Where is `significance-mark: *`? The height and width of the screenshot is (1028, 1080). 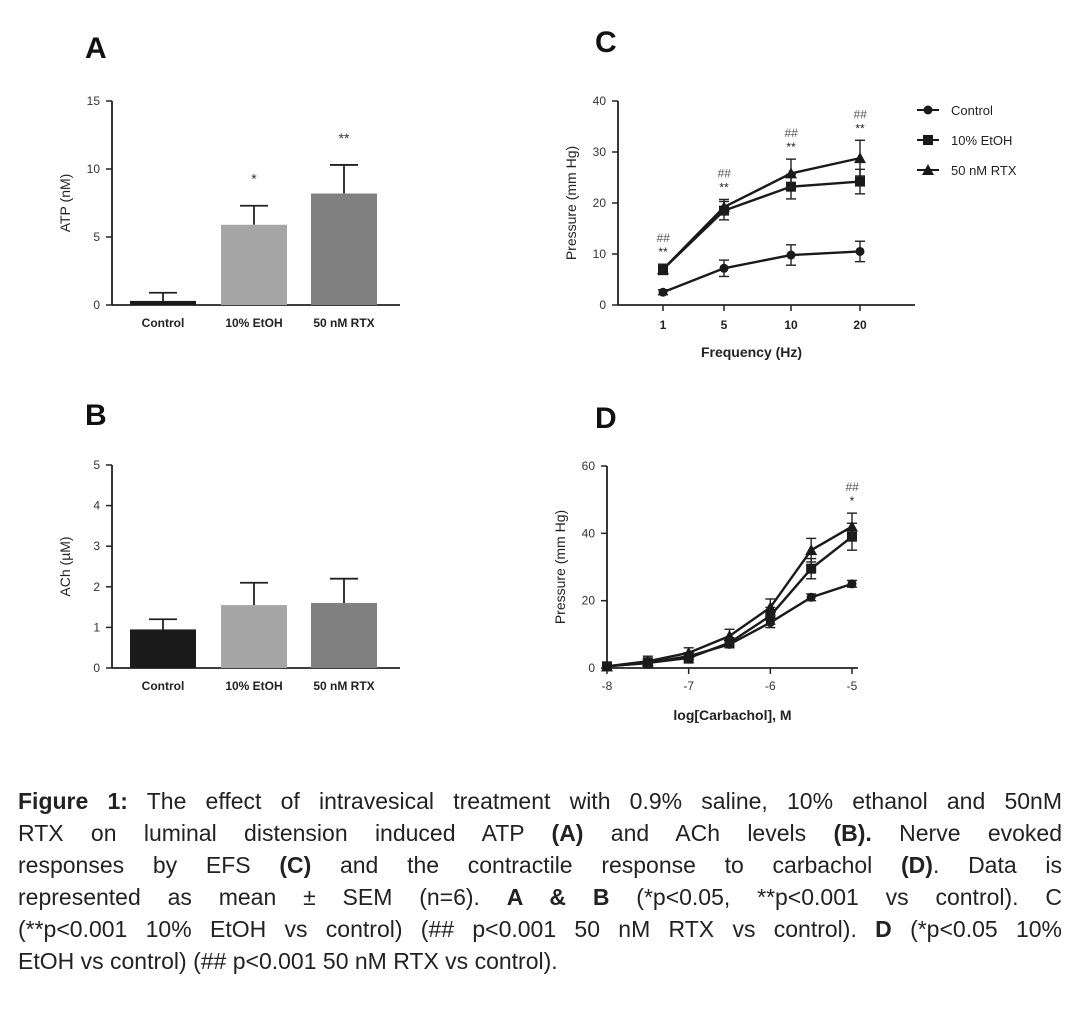
significance-mark: * is located at coordinates (254, 179).